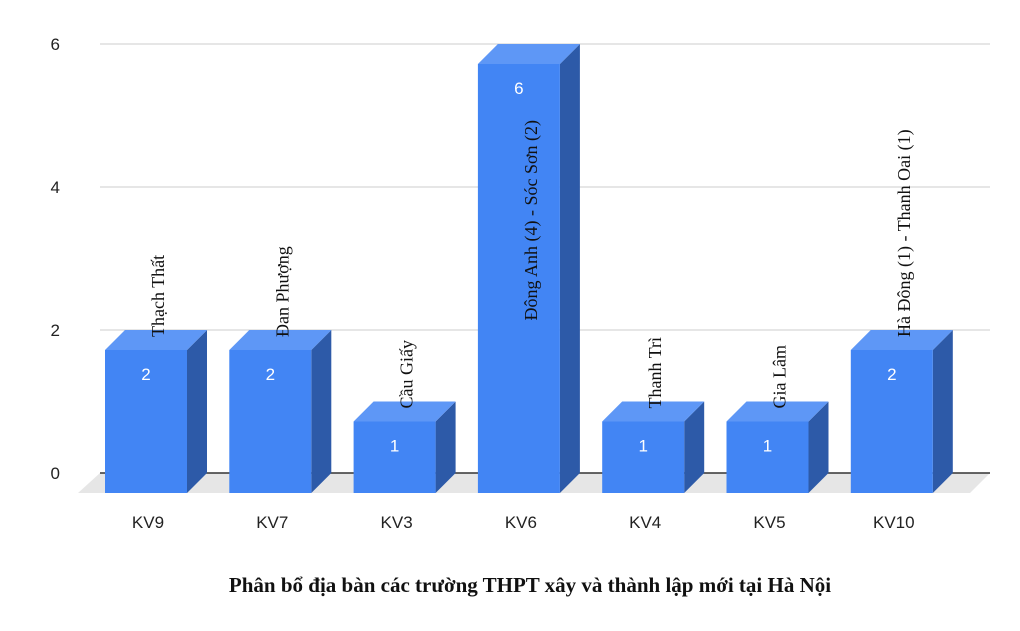 This screenshot has height=631, width=1020. Describe the element at coordinates (780, 376) in the screenshot. I see `bar-annotation: Gia Lâm` at that location.